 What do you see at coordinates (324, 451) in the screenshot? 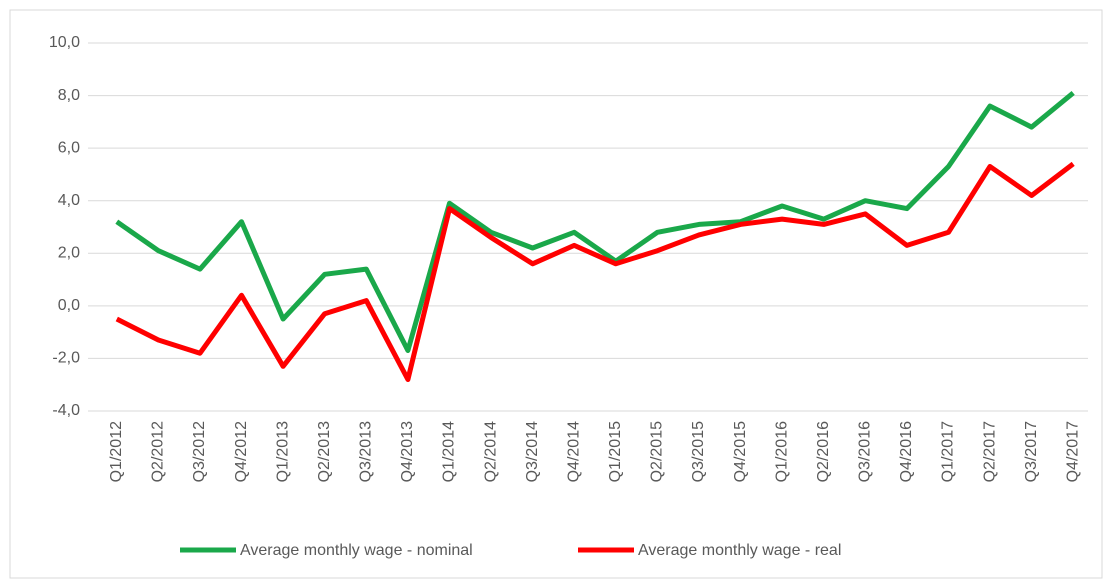
I see `x-tick-label: Q2/2013` at bounding box center [324, 451].